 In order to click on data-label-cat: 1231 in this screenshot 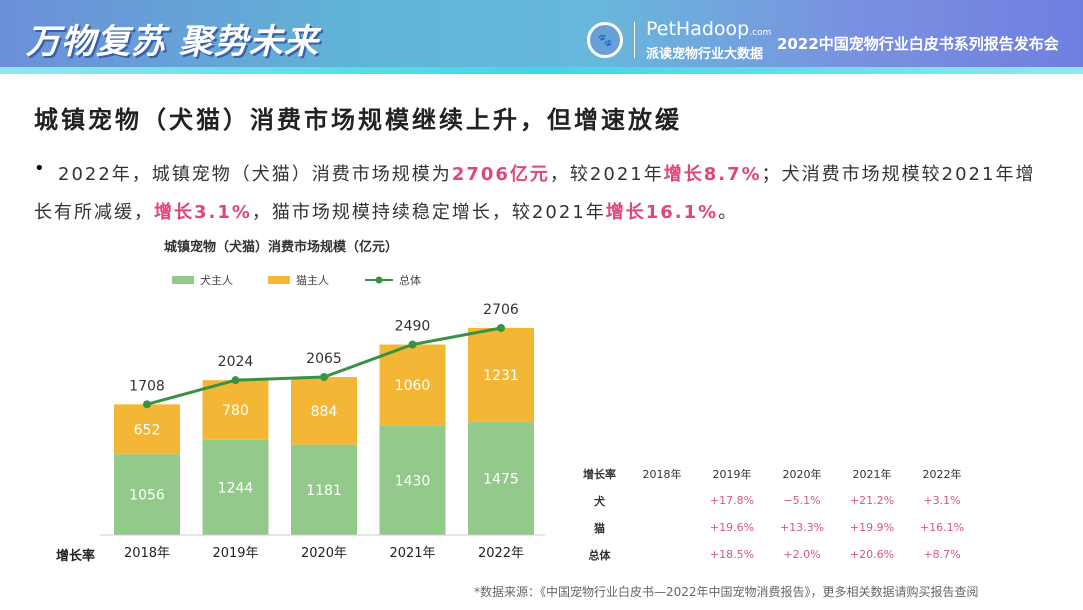, I will do `click(501, 376)`.